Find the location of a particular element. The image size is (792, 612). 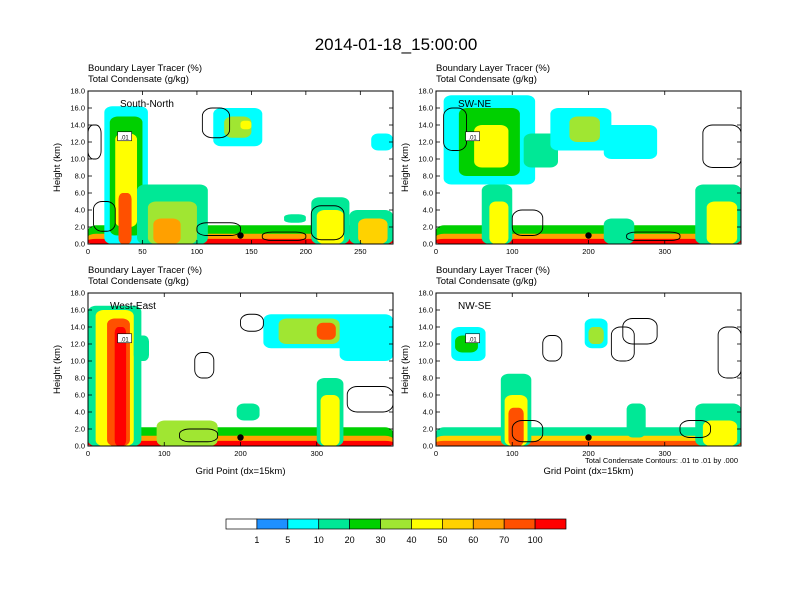

contour-label: .01 is located at coordinates (472, 138).